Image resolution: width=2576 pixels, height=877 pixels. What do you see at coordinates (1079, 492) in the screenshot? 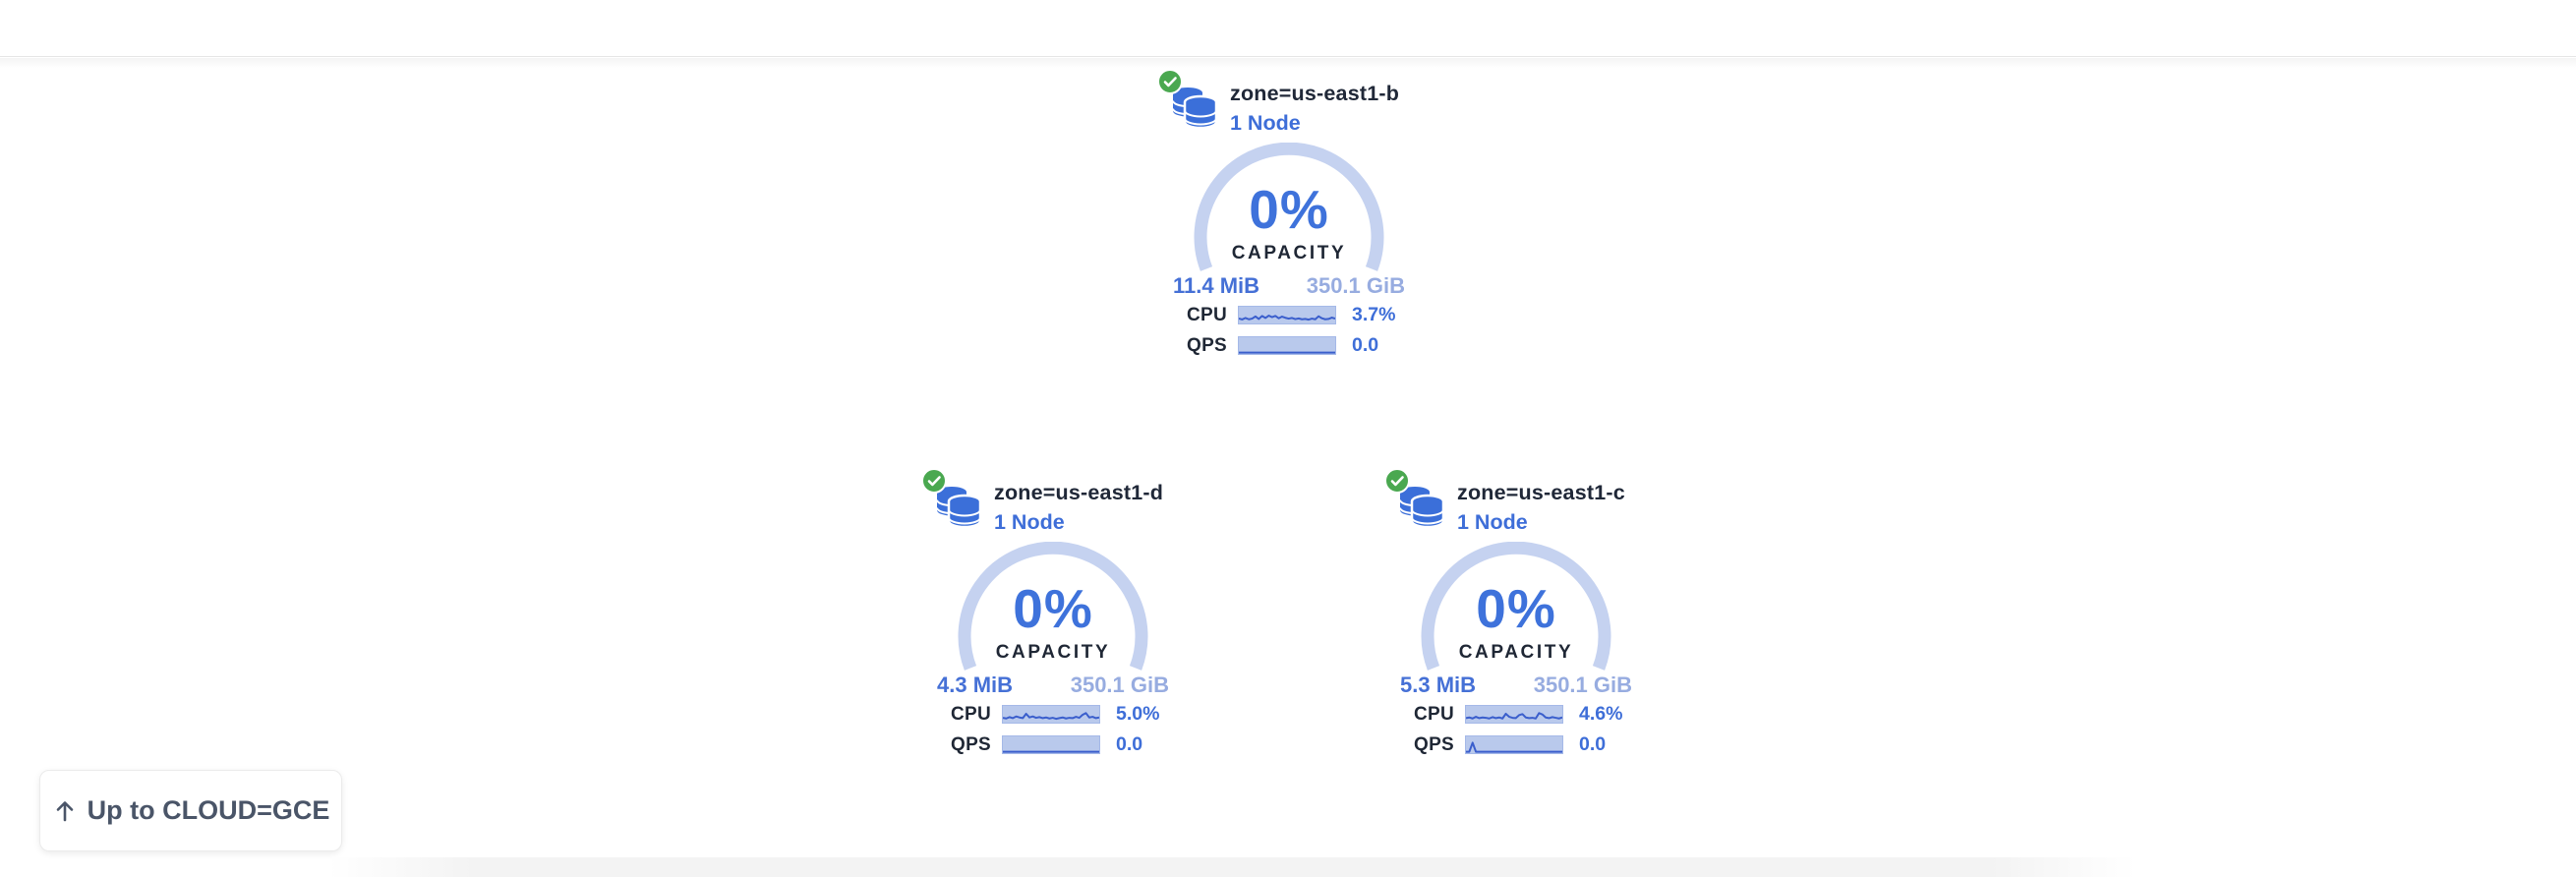
I see `zone-title: zone=us-east1-d` at bounding box center [1079, 492].